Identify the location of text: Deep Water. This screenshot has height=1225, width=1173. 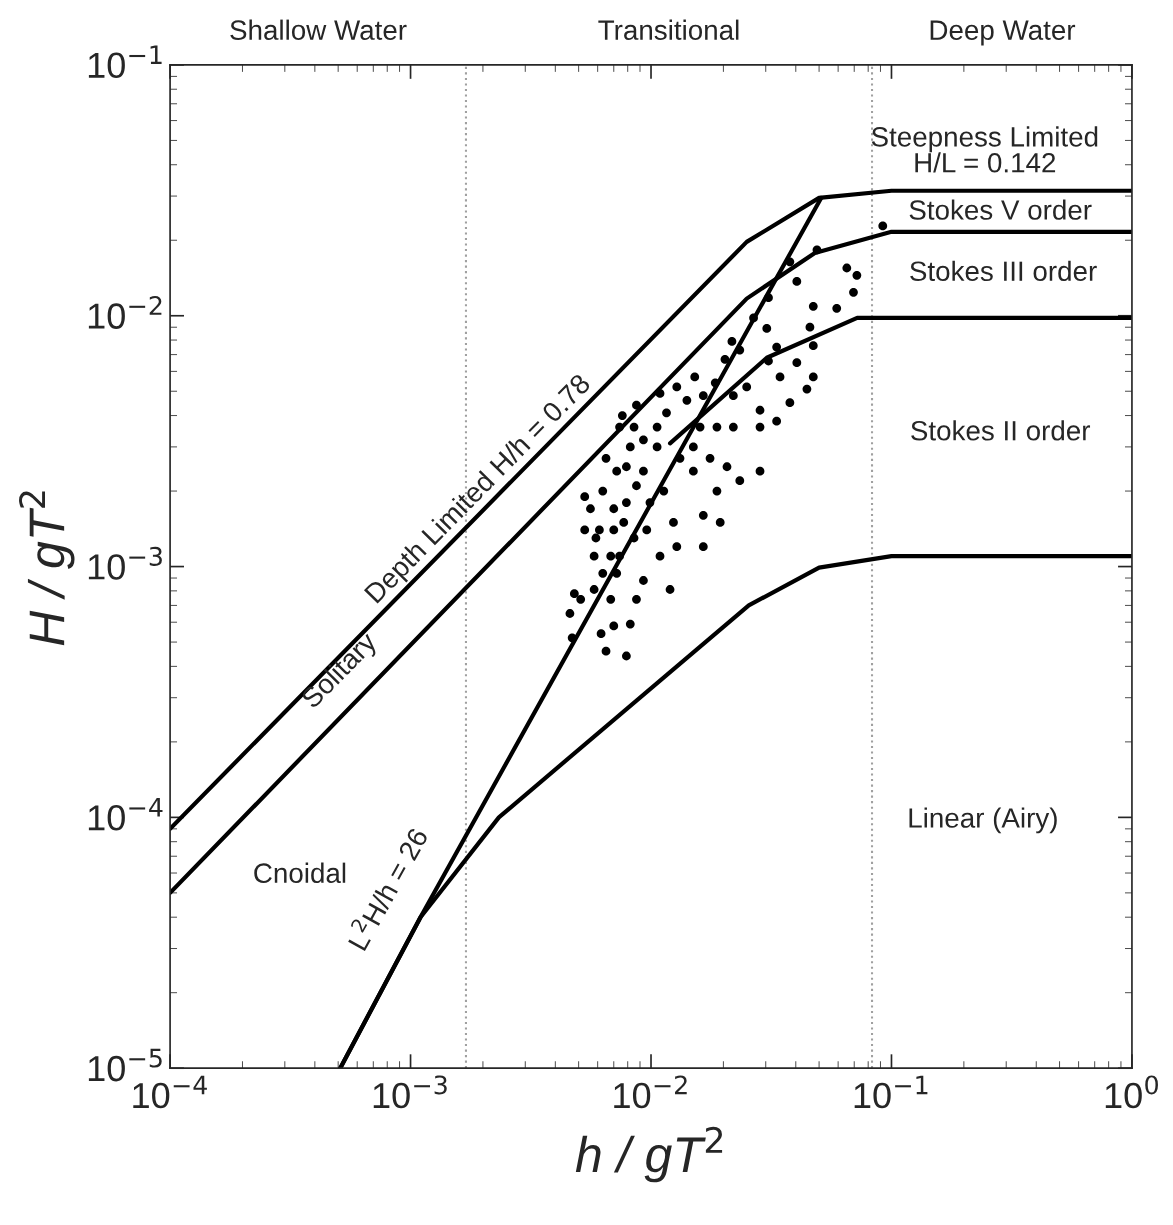
(1003, 33).